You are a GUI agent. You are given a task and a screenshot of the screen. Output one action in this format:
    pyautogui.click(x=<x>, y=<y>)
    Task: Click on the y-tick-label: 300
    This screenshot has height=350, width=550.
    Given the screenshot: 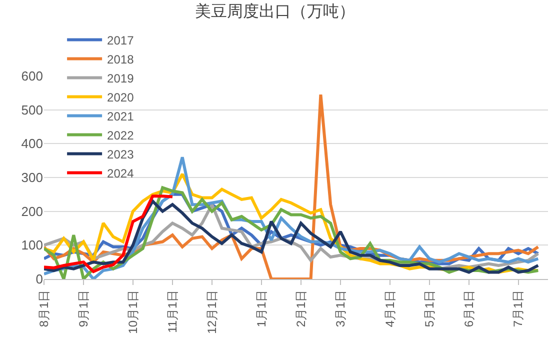 What is the action you would take?
    pyautogui.click(x=32, y=178)
    